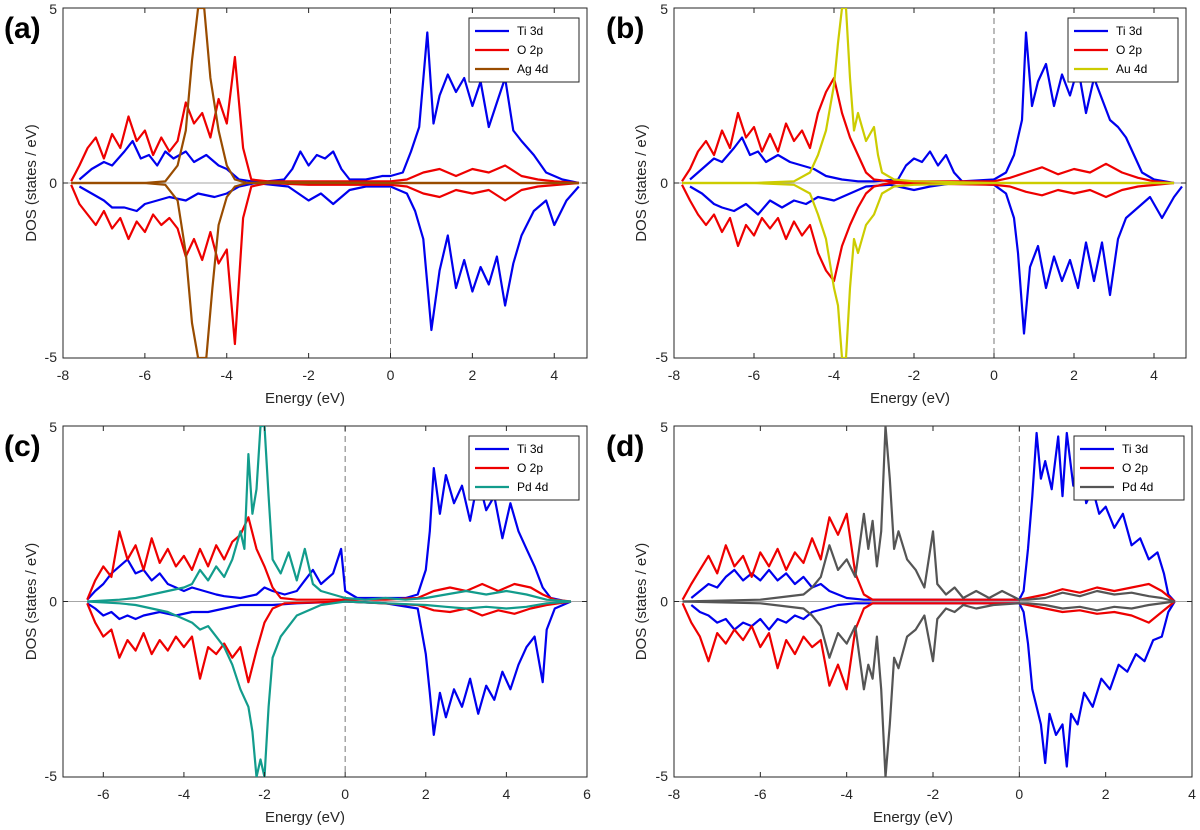 The image size is (1200, 830). I want to click on panel-label: (a), so click(22, 28).